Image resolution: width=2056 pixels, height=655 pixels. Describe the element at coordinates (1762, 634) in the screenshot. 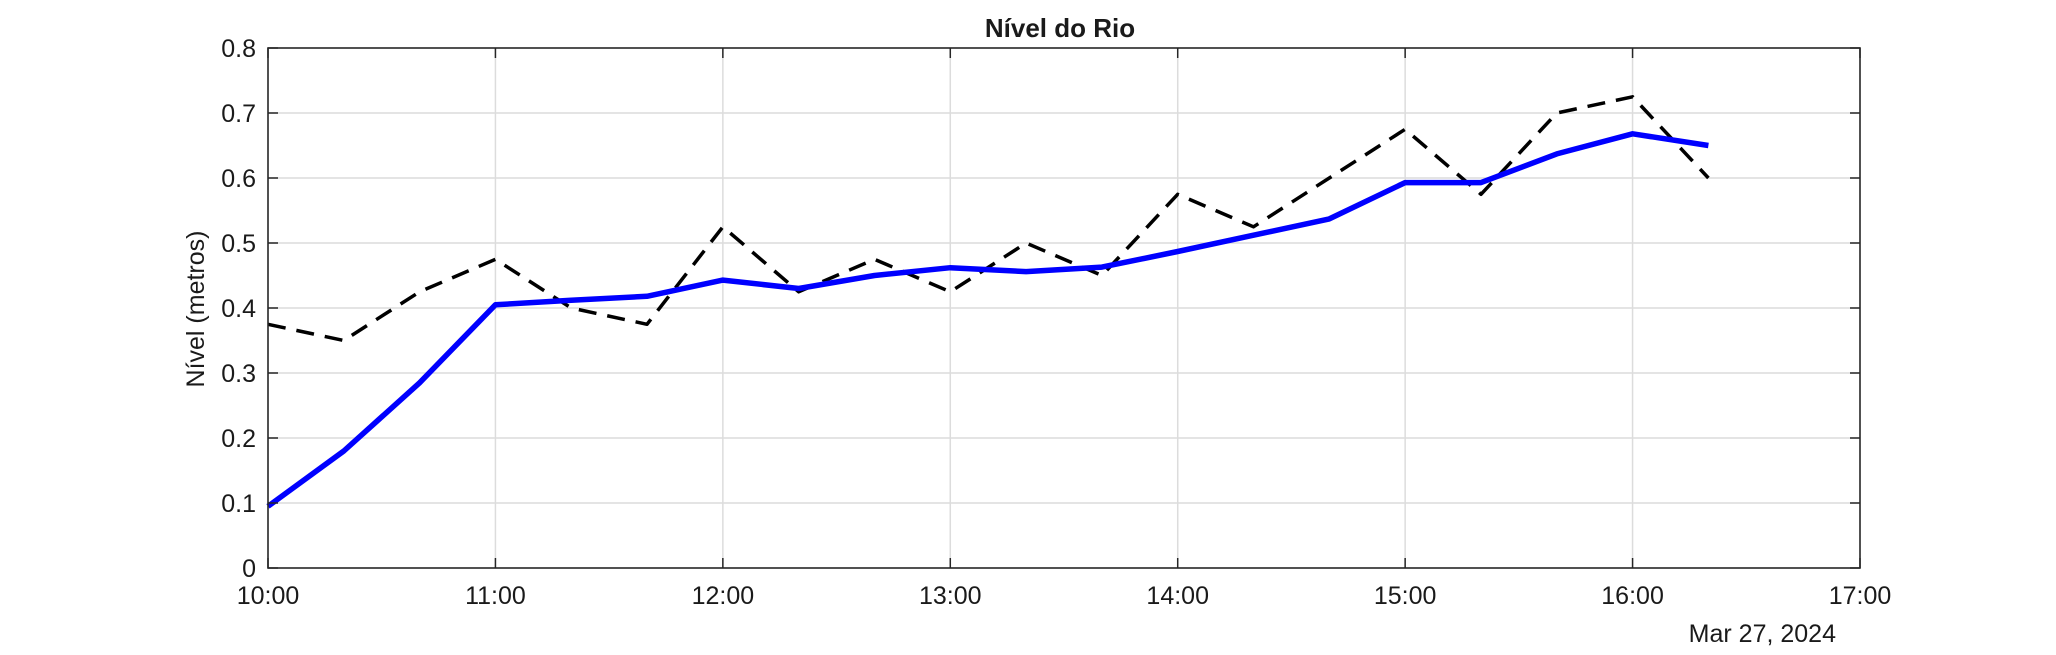

I see `x-axis-date-label: Mar 27, 2024` at that location.